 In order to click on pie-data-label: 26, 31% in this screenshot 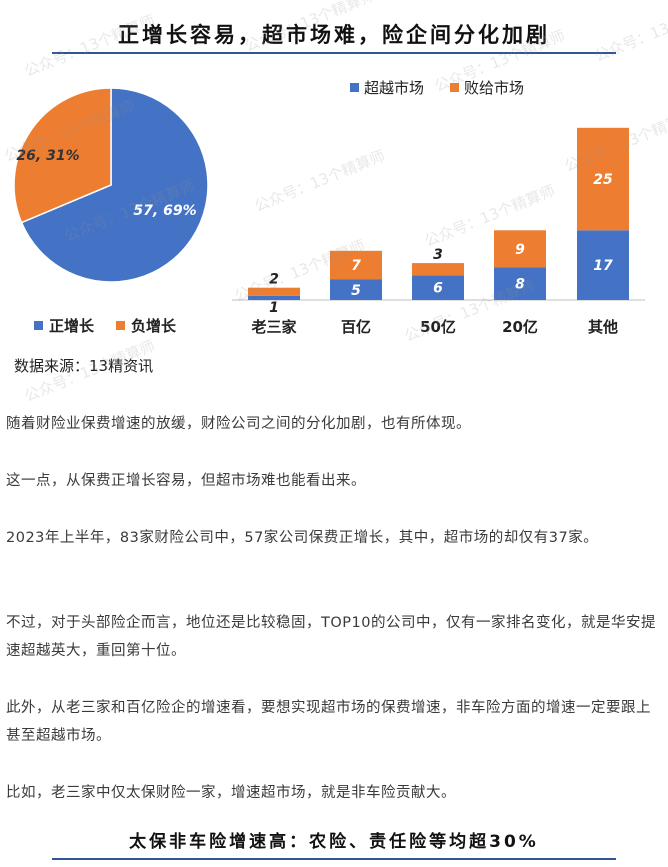, I will do `click(47, 156)`.